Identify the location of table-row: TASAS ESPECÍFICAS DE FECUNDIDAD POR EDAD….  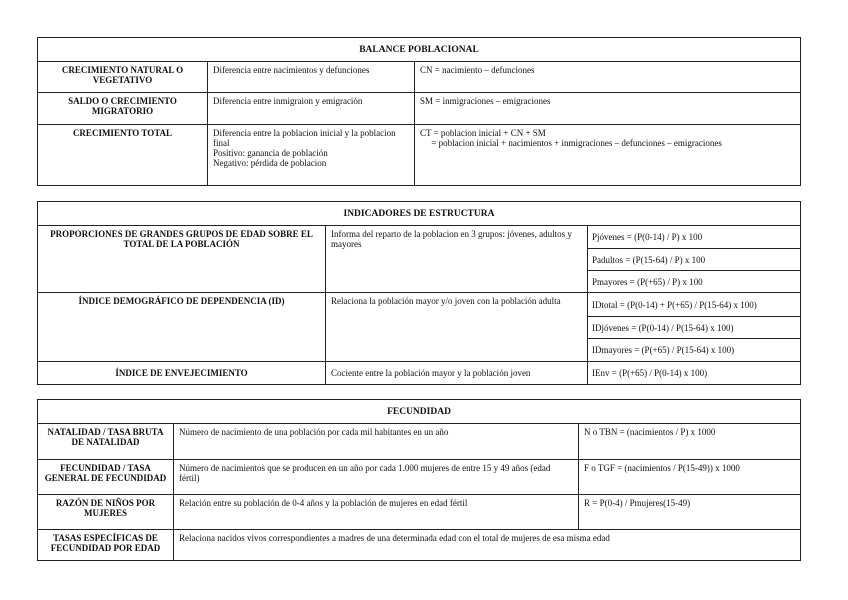
(419, 545).